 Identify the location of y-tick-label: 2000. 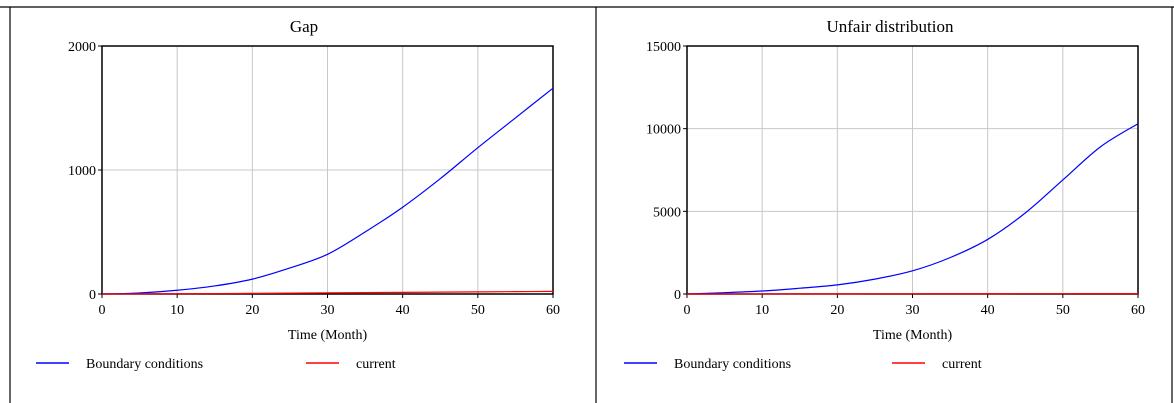
(82, 47).